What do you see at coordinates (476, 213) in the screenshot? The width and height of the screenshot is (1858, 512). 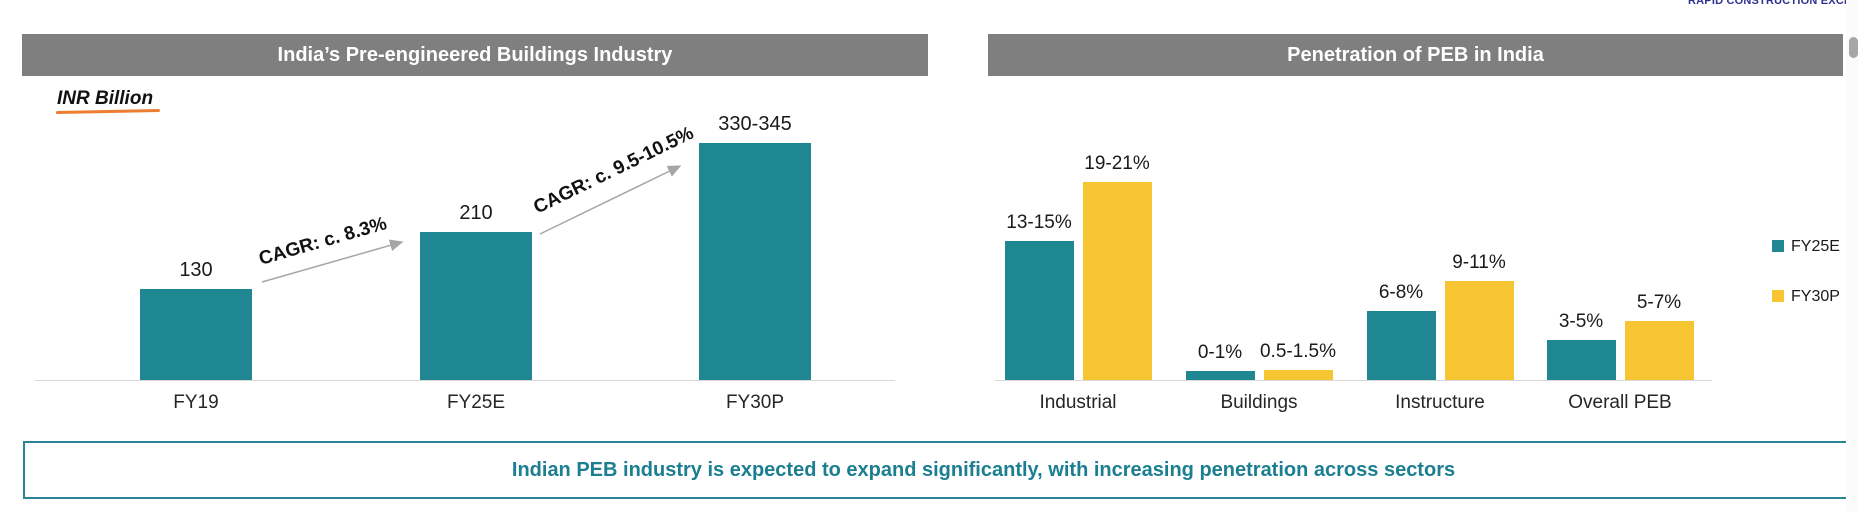 I see `bar-value-label: 210` at bounding box center [476, 213].